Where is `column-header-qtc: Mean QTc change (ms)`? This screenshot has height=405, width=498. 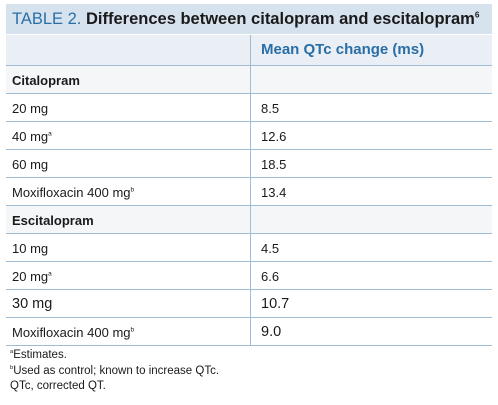 column-header-qtc: Mean QTc change (ms) is located at coordinates (371, 50).